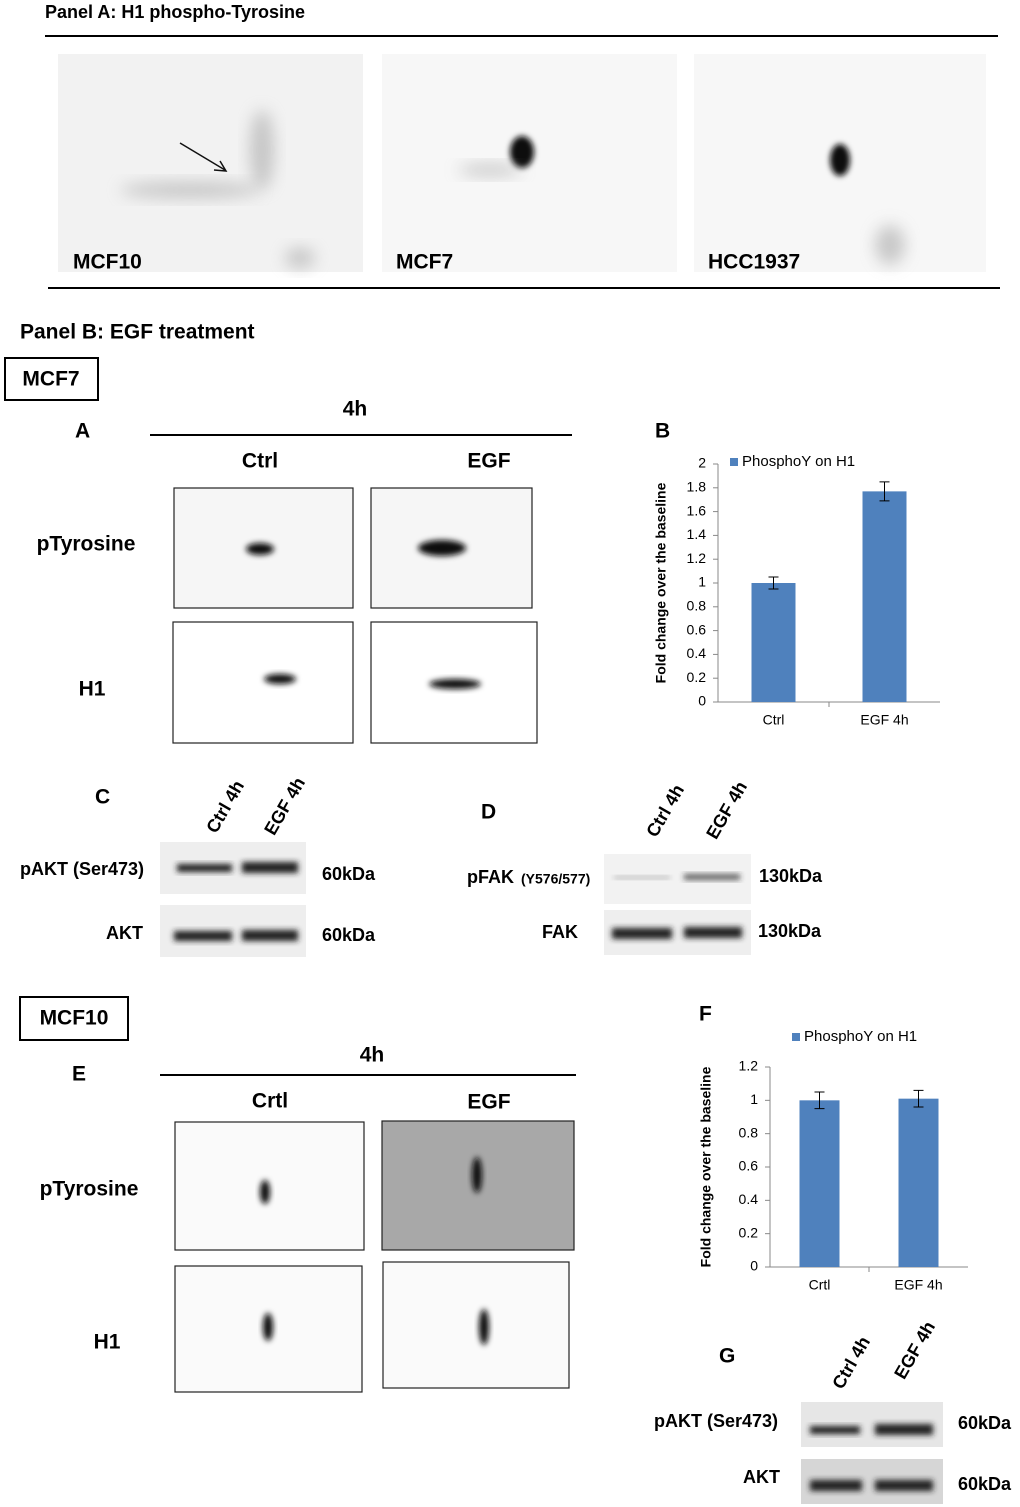 The image size is (1020, 1507). Describe the element at coordinates (490, 877) in the screenshot. I see `row-label: pFAK` at that location.